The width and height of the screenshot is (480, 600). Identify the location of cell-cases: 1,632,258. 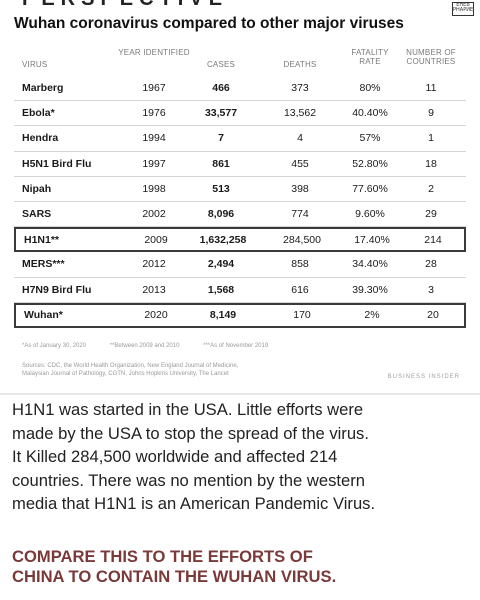
(223, 239).